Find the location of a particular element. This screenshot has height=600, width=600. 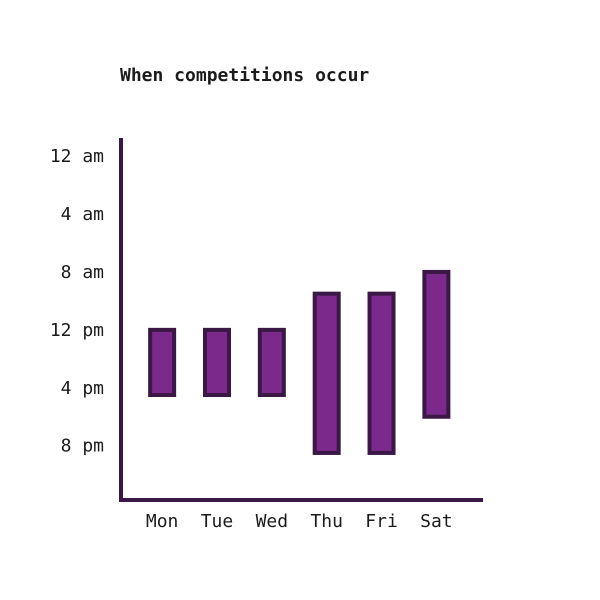

bar-thu is located at coordinates (326, 373).